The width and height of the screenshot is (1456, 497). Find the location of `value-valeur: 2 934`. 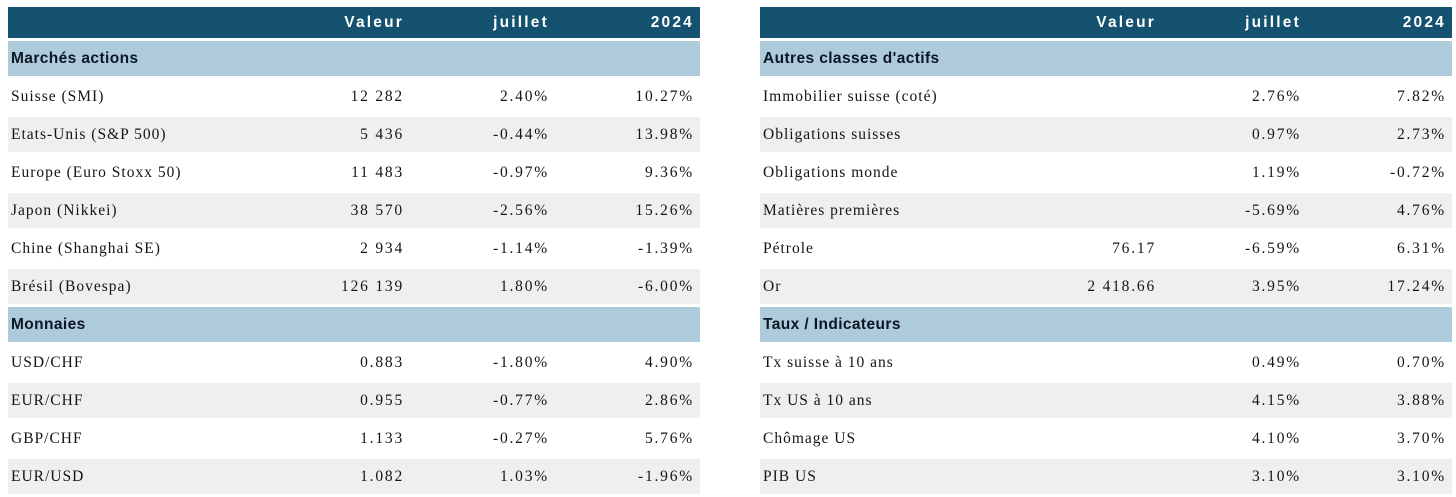

value-valeur: 2 934 is located at coordinates (337, 248).